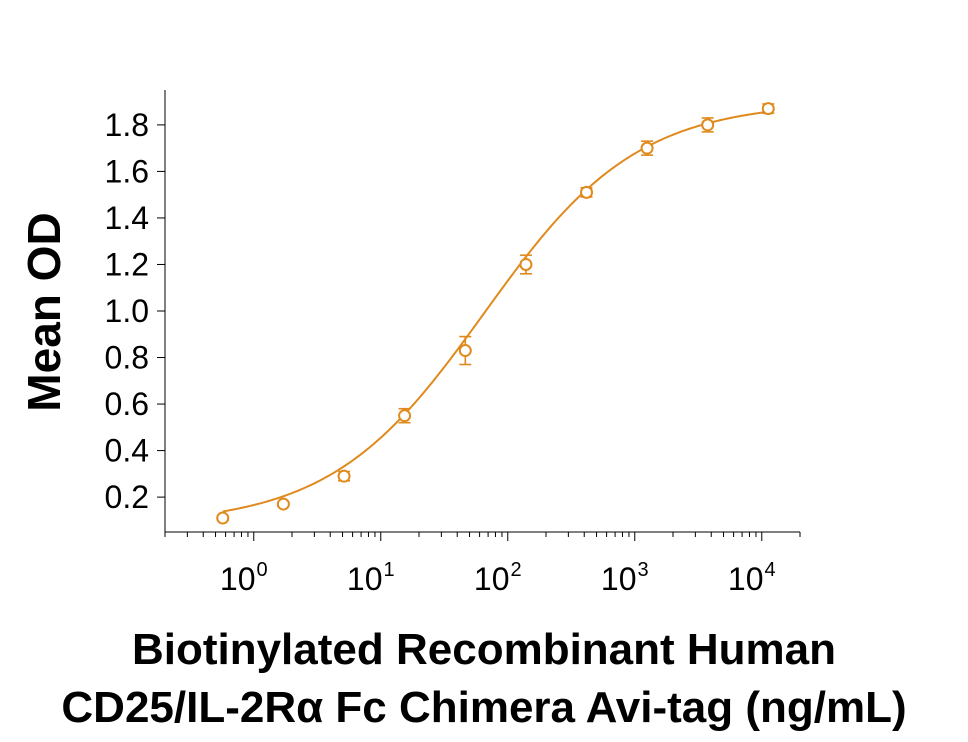 The image size is (968, 742). What do you see at coordinates (127, 358) in the screenshot?
I see `y-tick-label: 0.8` at bounding box center [127, 358].